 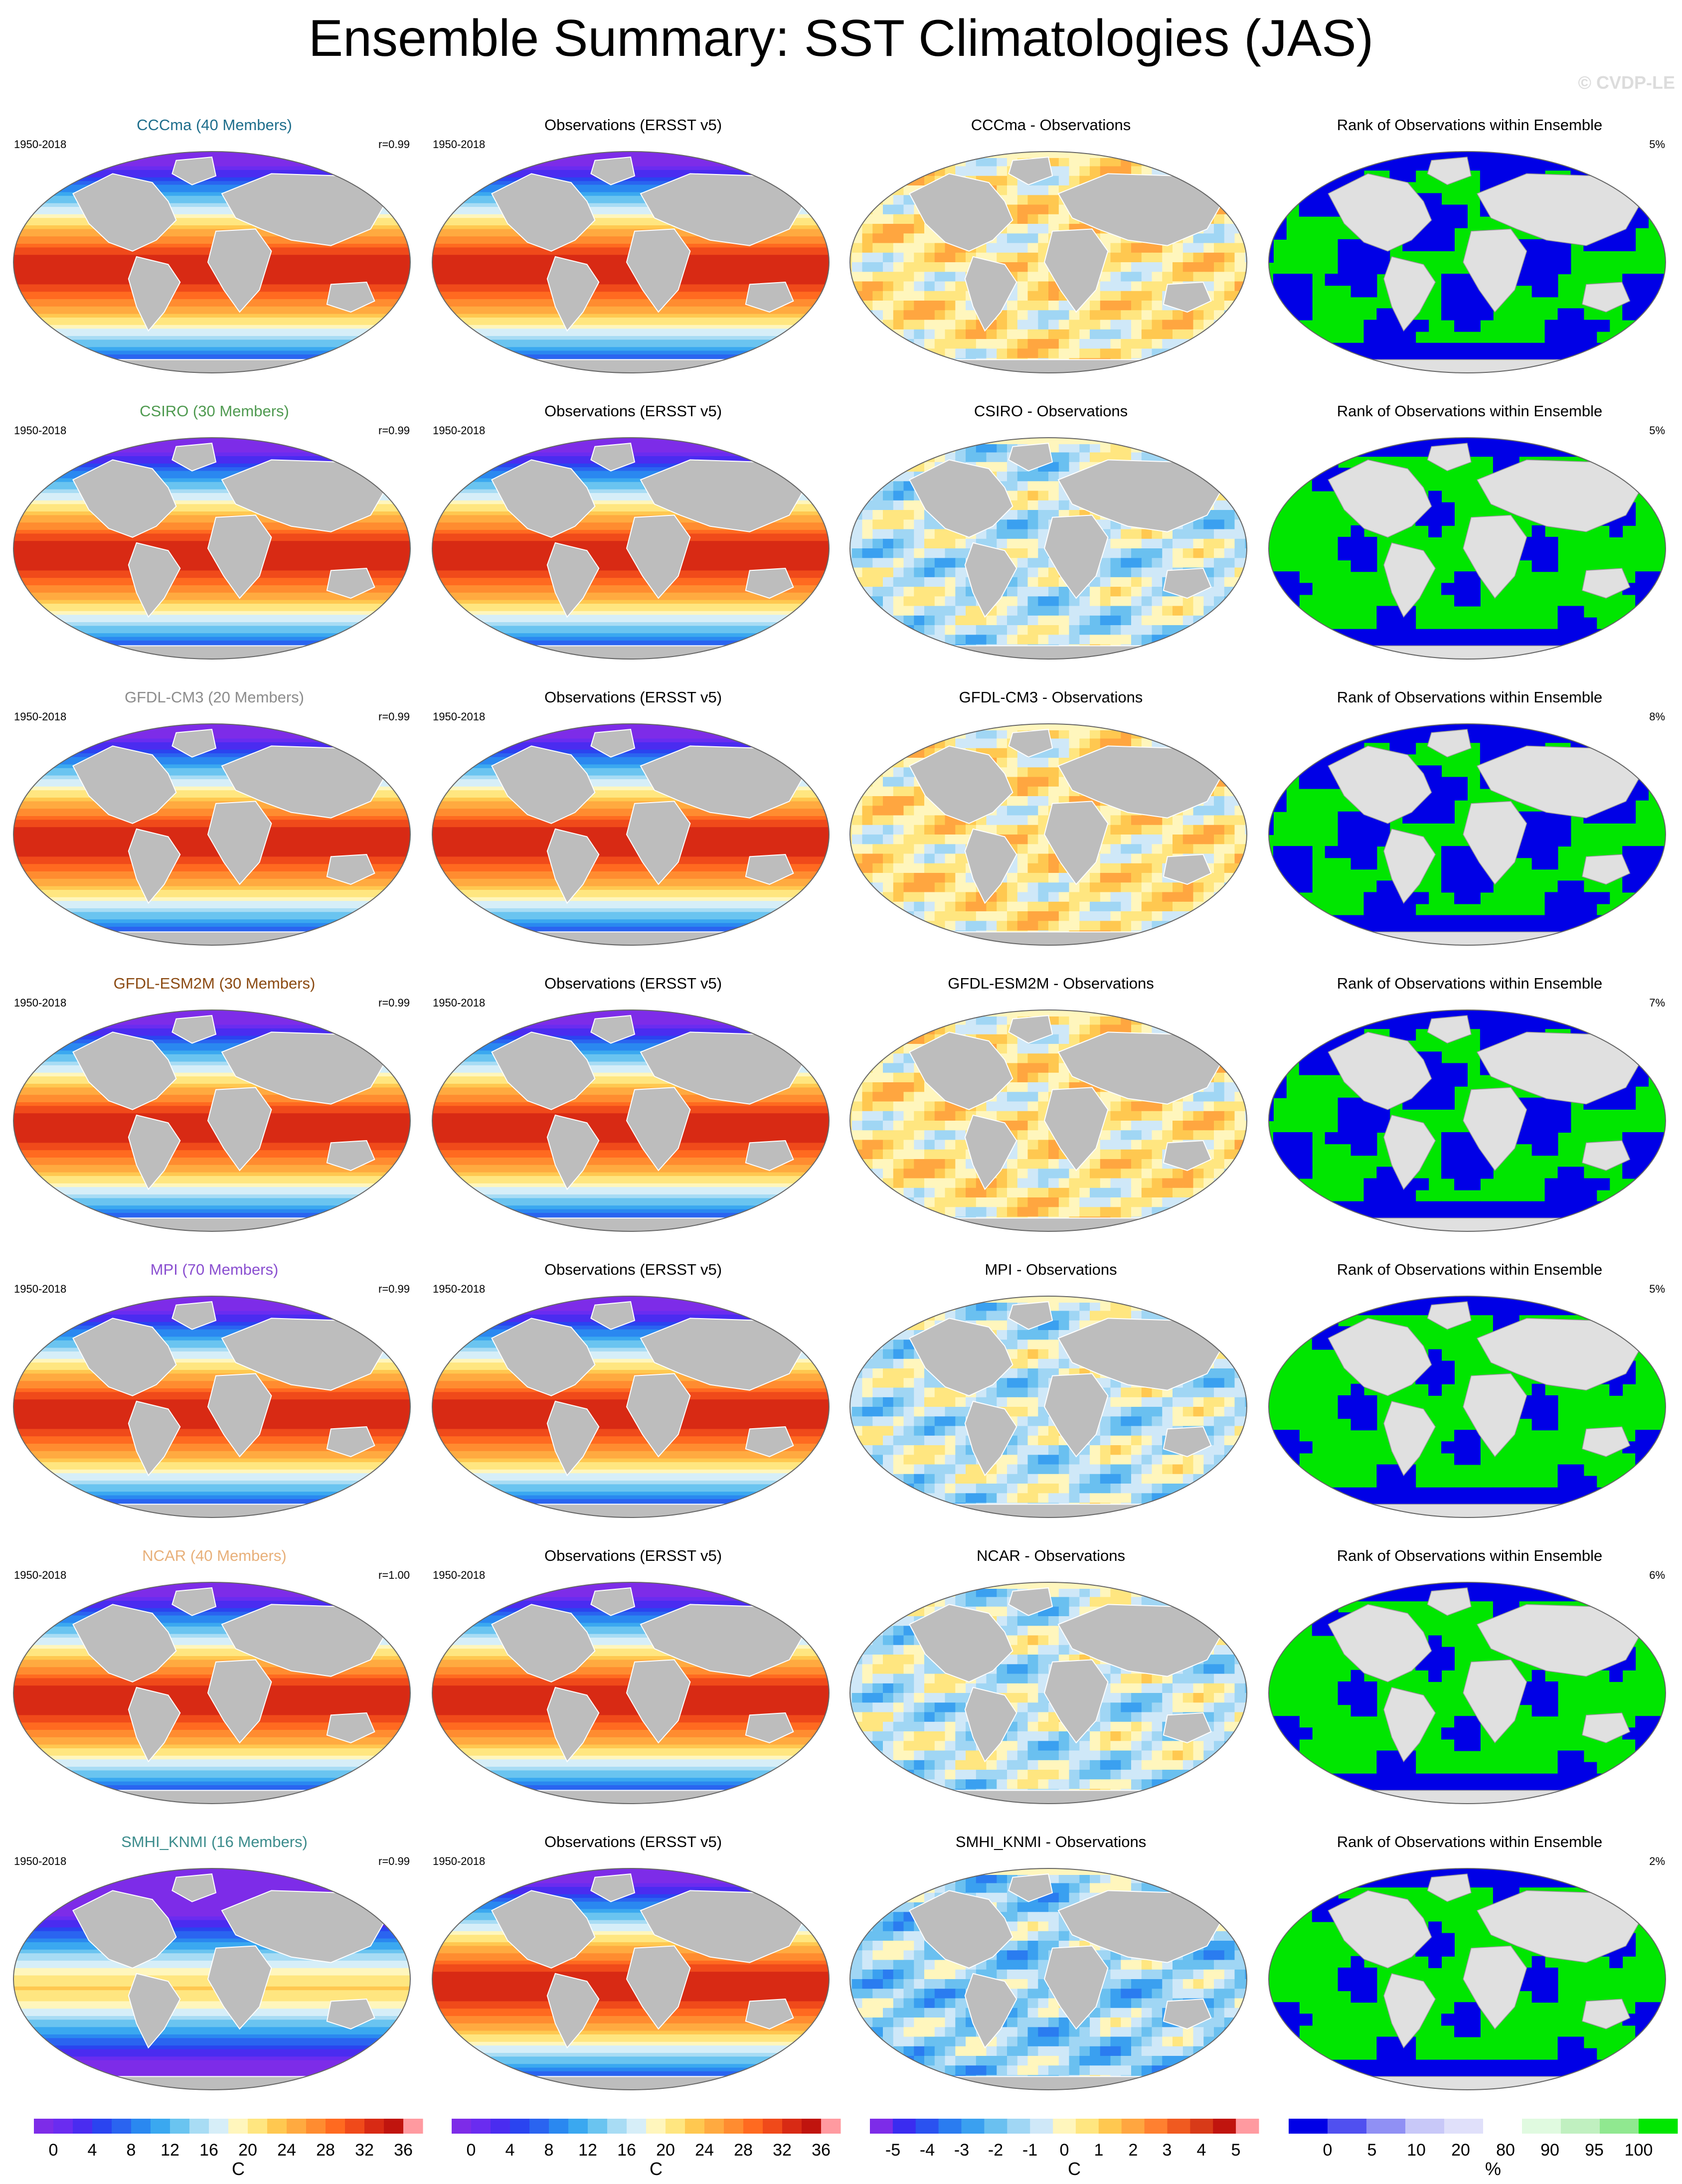 I want to click on colorbar-tick: 2, so click(x=1133, y=2150).